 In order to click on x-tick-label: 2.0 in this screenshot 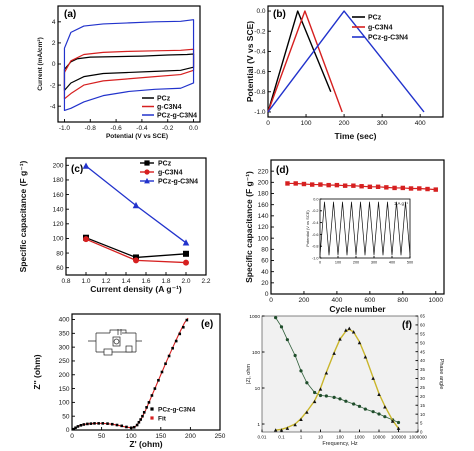, I will do `click(185, 281)`.